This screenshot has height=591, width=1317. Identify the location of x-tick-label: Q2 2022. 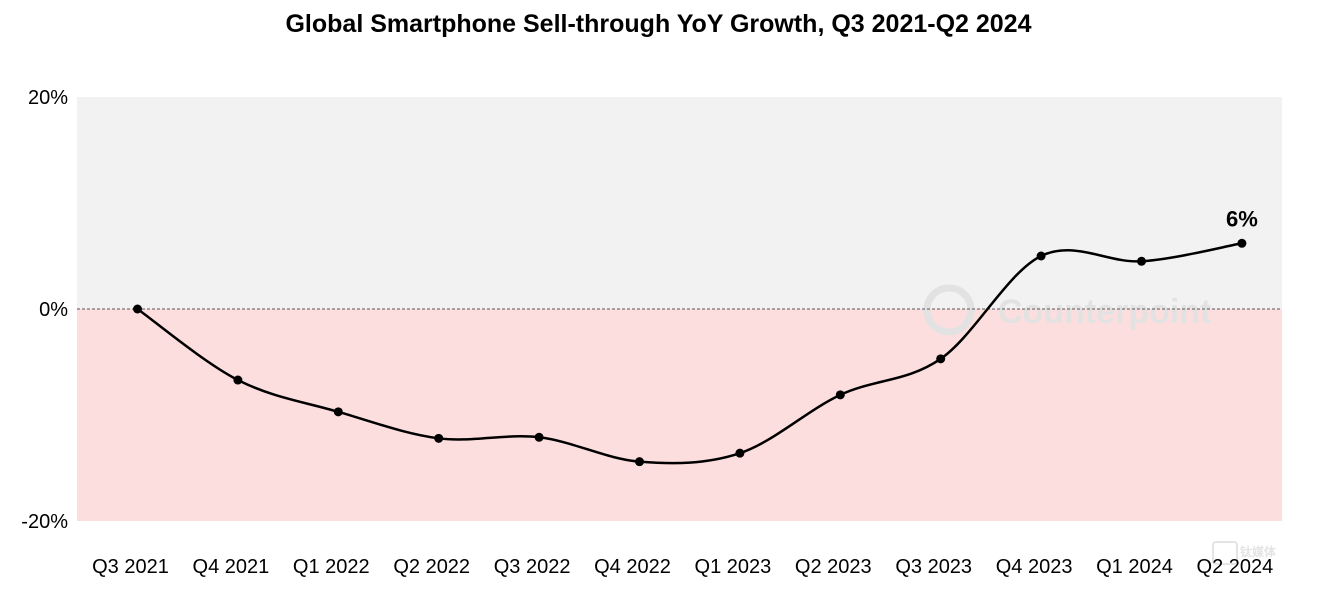
(431, 567).